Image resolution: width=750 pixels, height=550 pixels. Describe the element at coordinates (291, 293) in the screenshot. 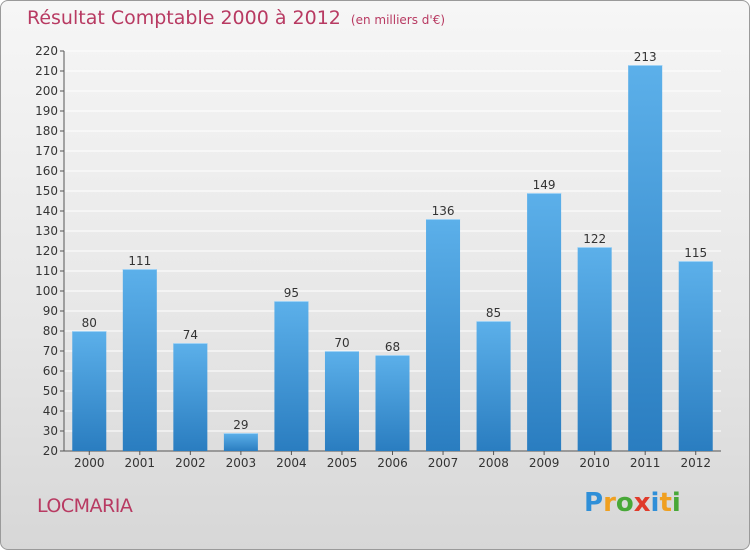

I see `data-label: 95` at that location.